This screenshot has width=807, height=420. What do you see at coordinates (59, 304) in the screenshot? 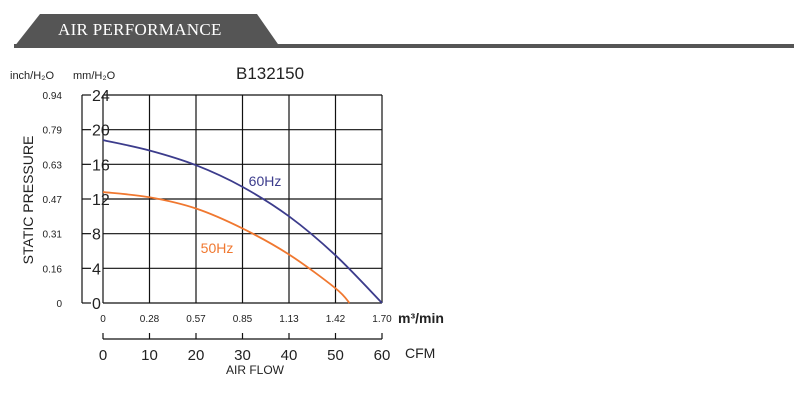
I see `y-tick-label-inch: 0` at bounding box center [59, 304].